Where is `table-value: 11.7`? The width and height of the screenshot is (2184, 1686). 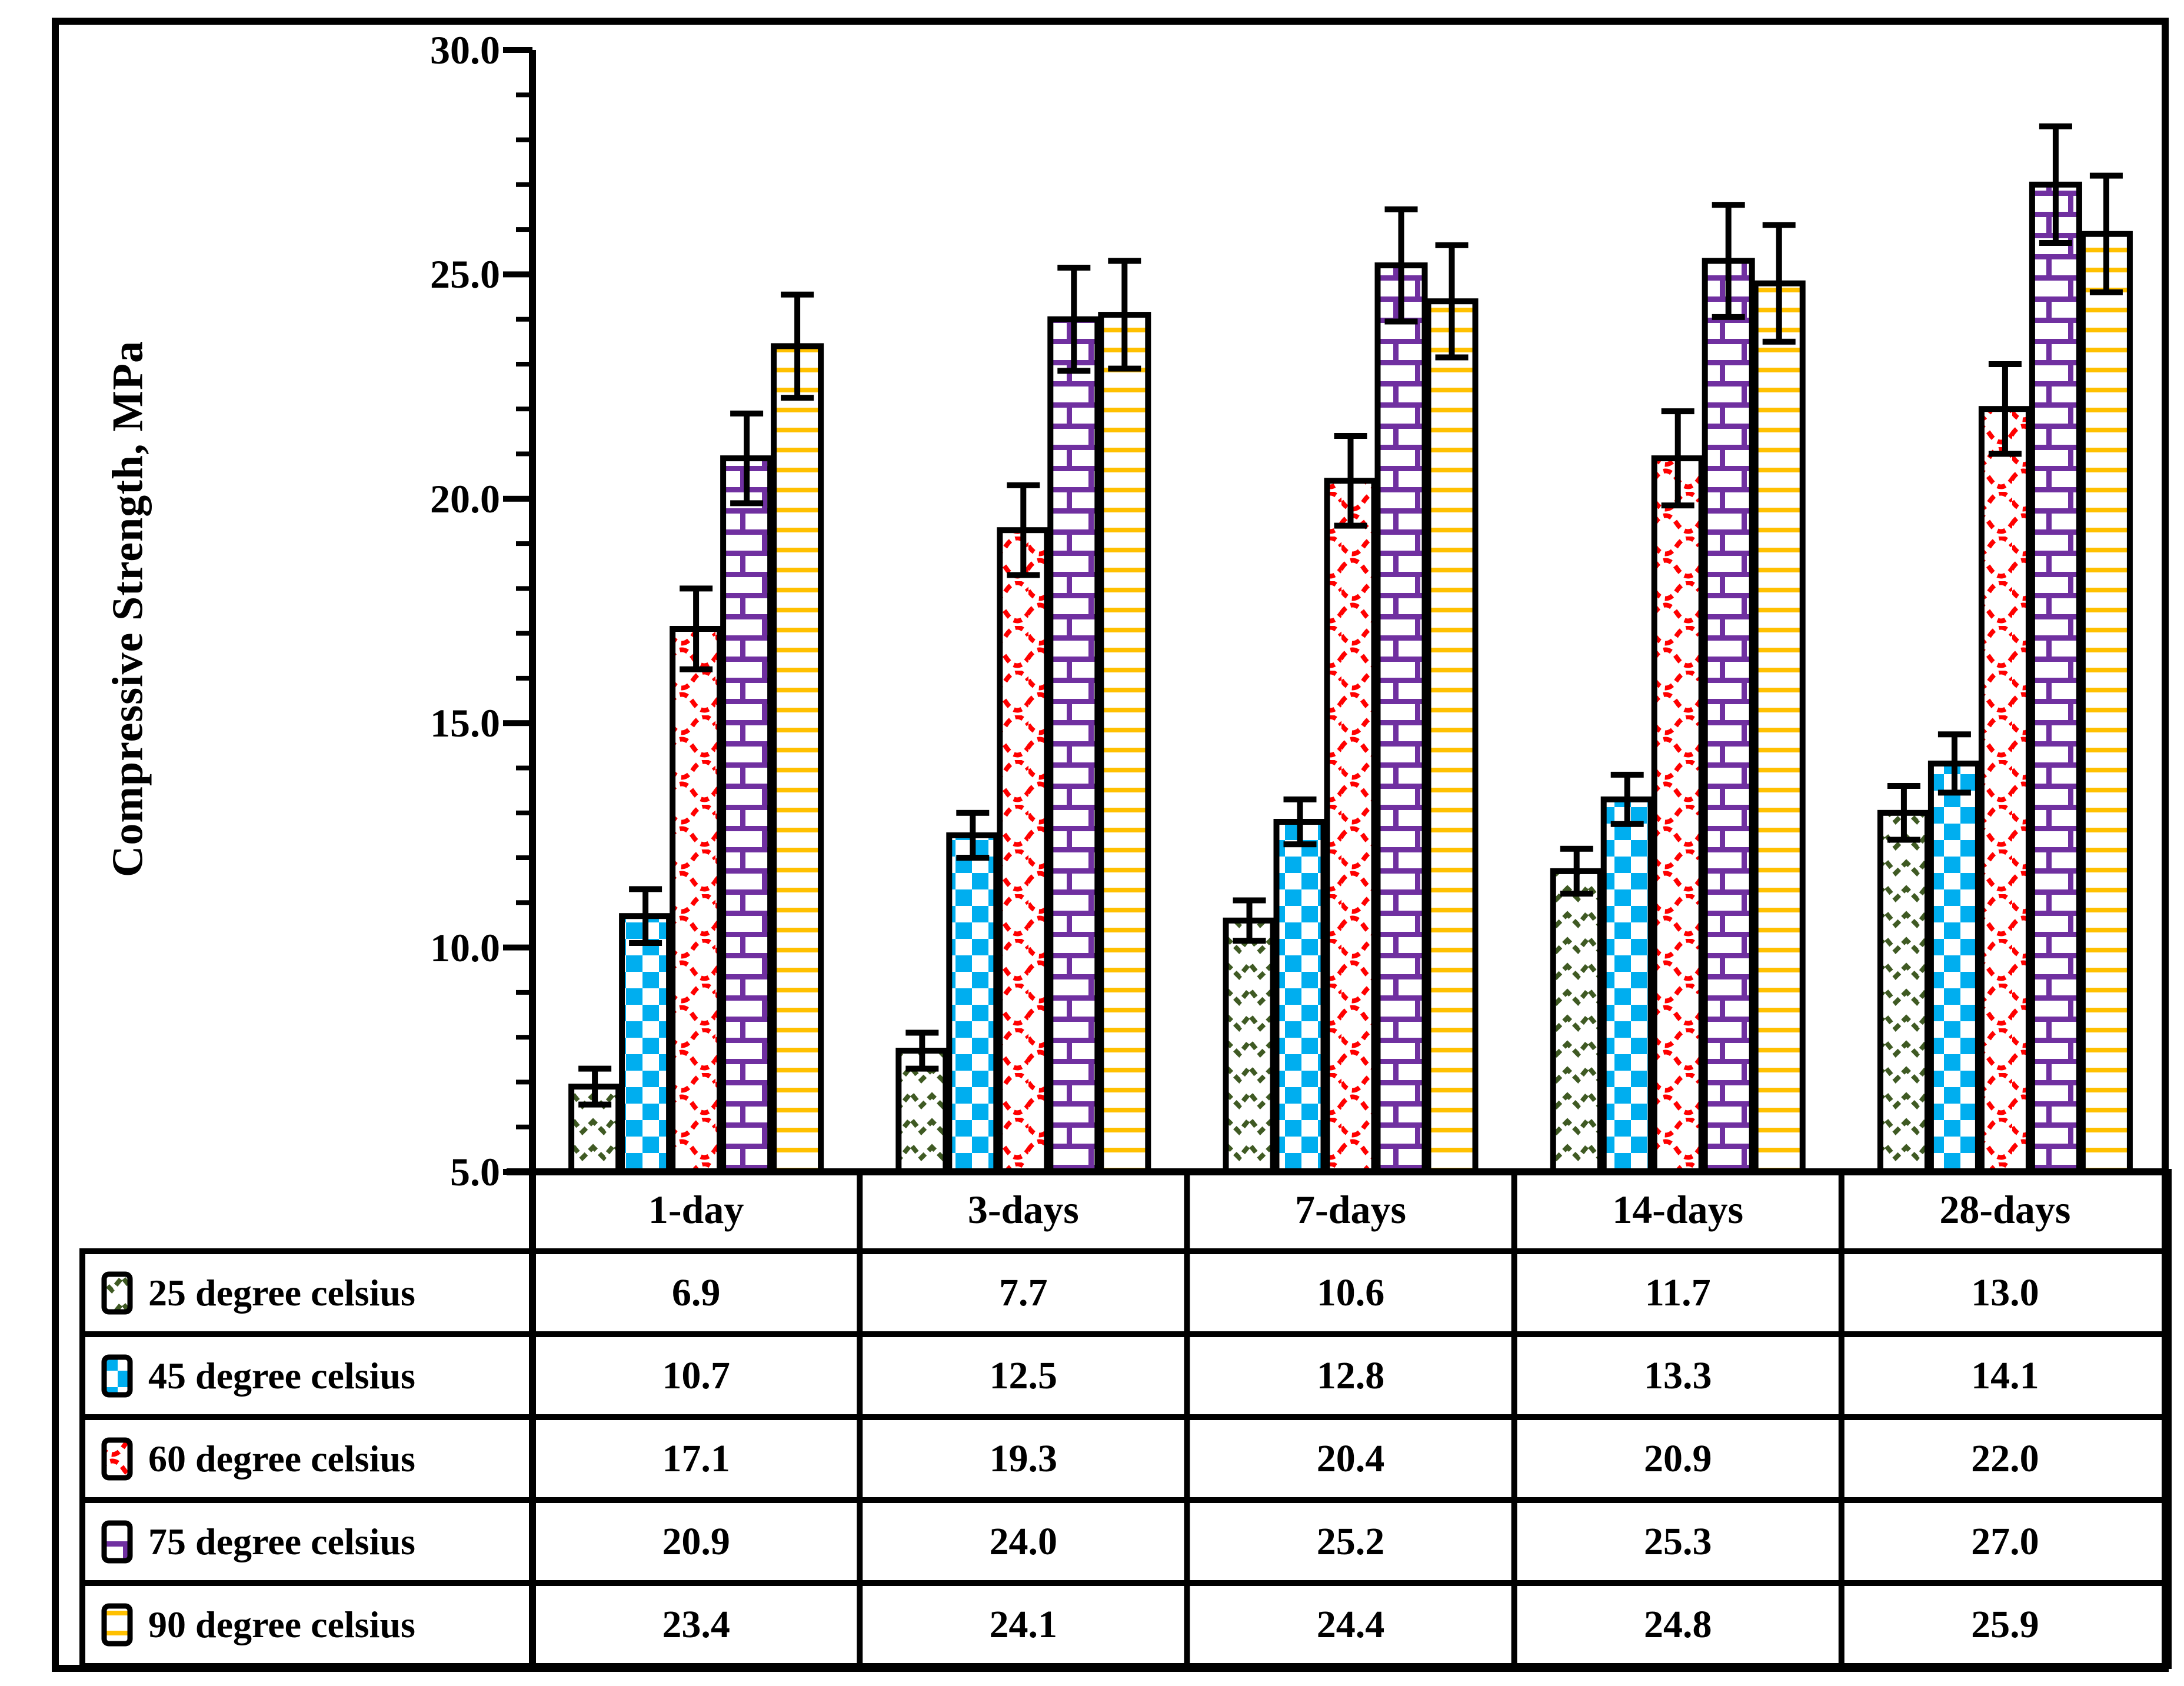
table-value: 11.7 is located at coordinates (1677, 1292).